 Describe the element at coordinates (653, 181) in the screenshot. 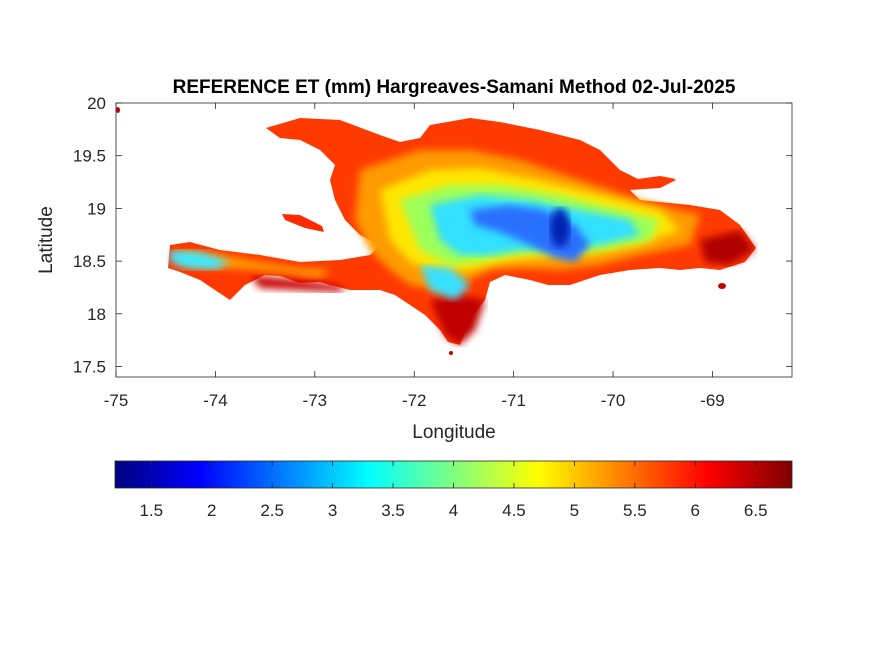

I see `island-tortuga` at that location.